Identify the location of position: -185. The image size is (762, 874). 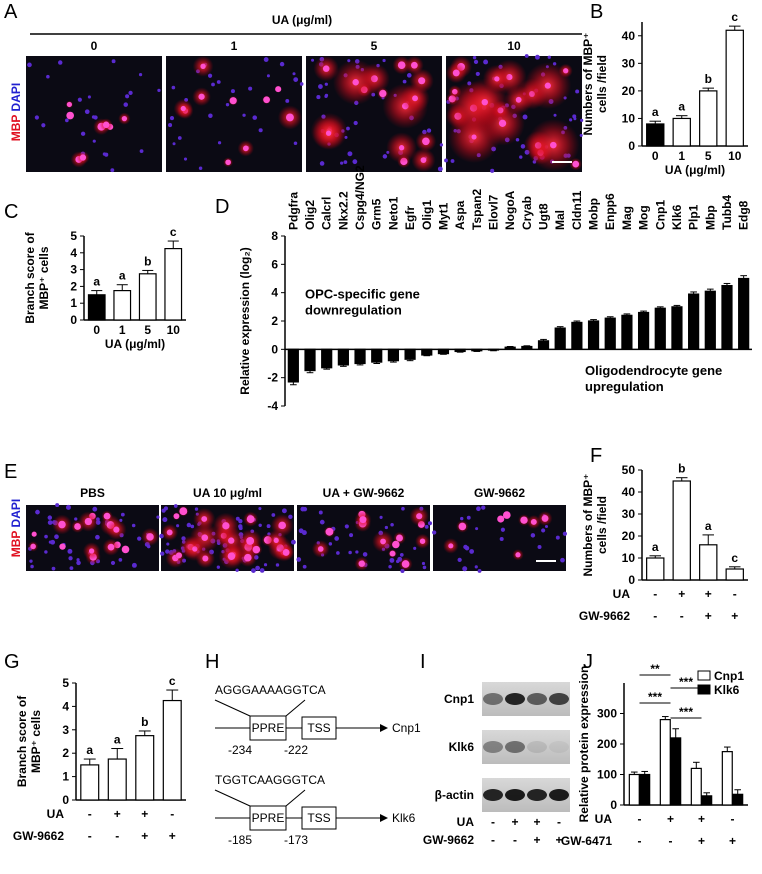
(240, 840).